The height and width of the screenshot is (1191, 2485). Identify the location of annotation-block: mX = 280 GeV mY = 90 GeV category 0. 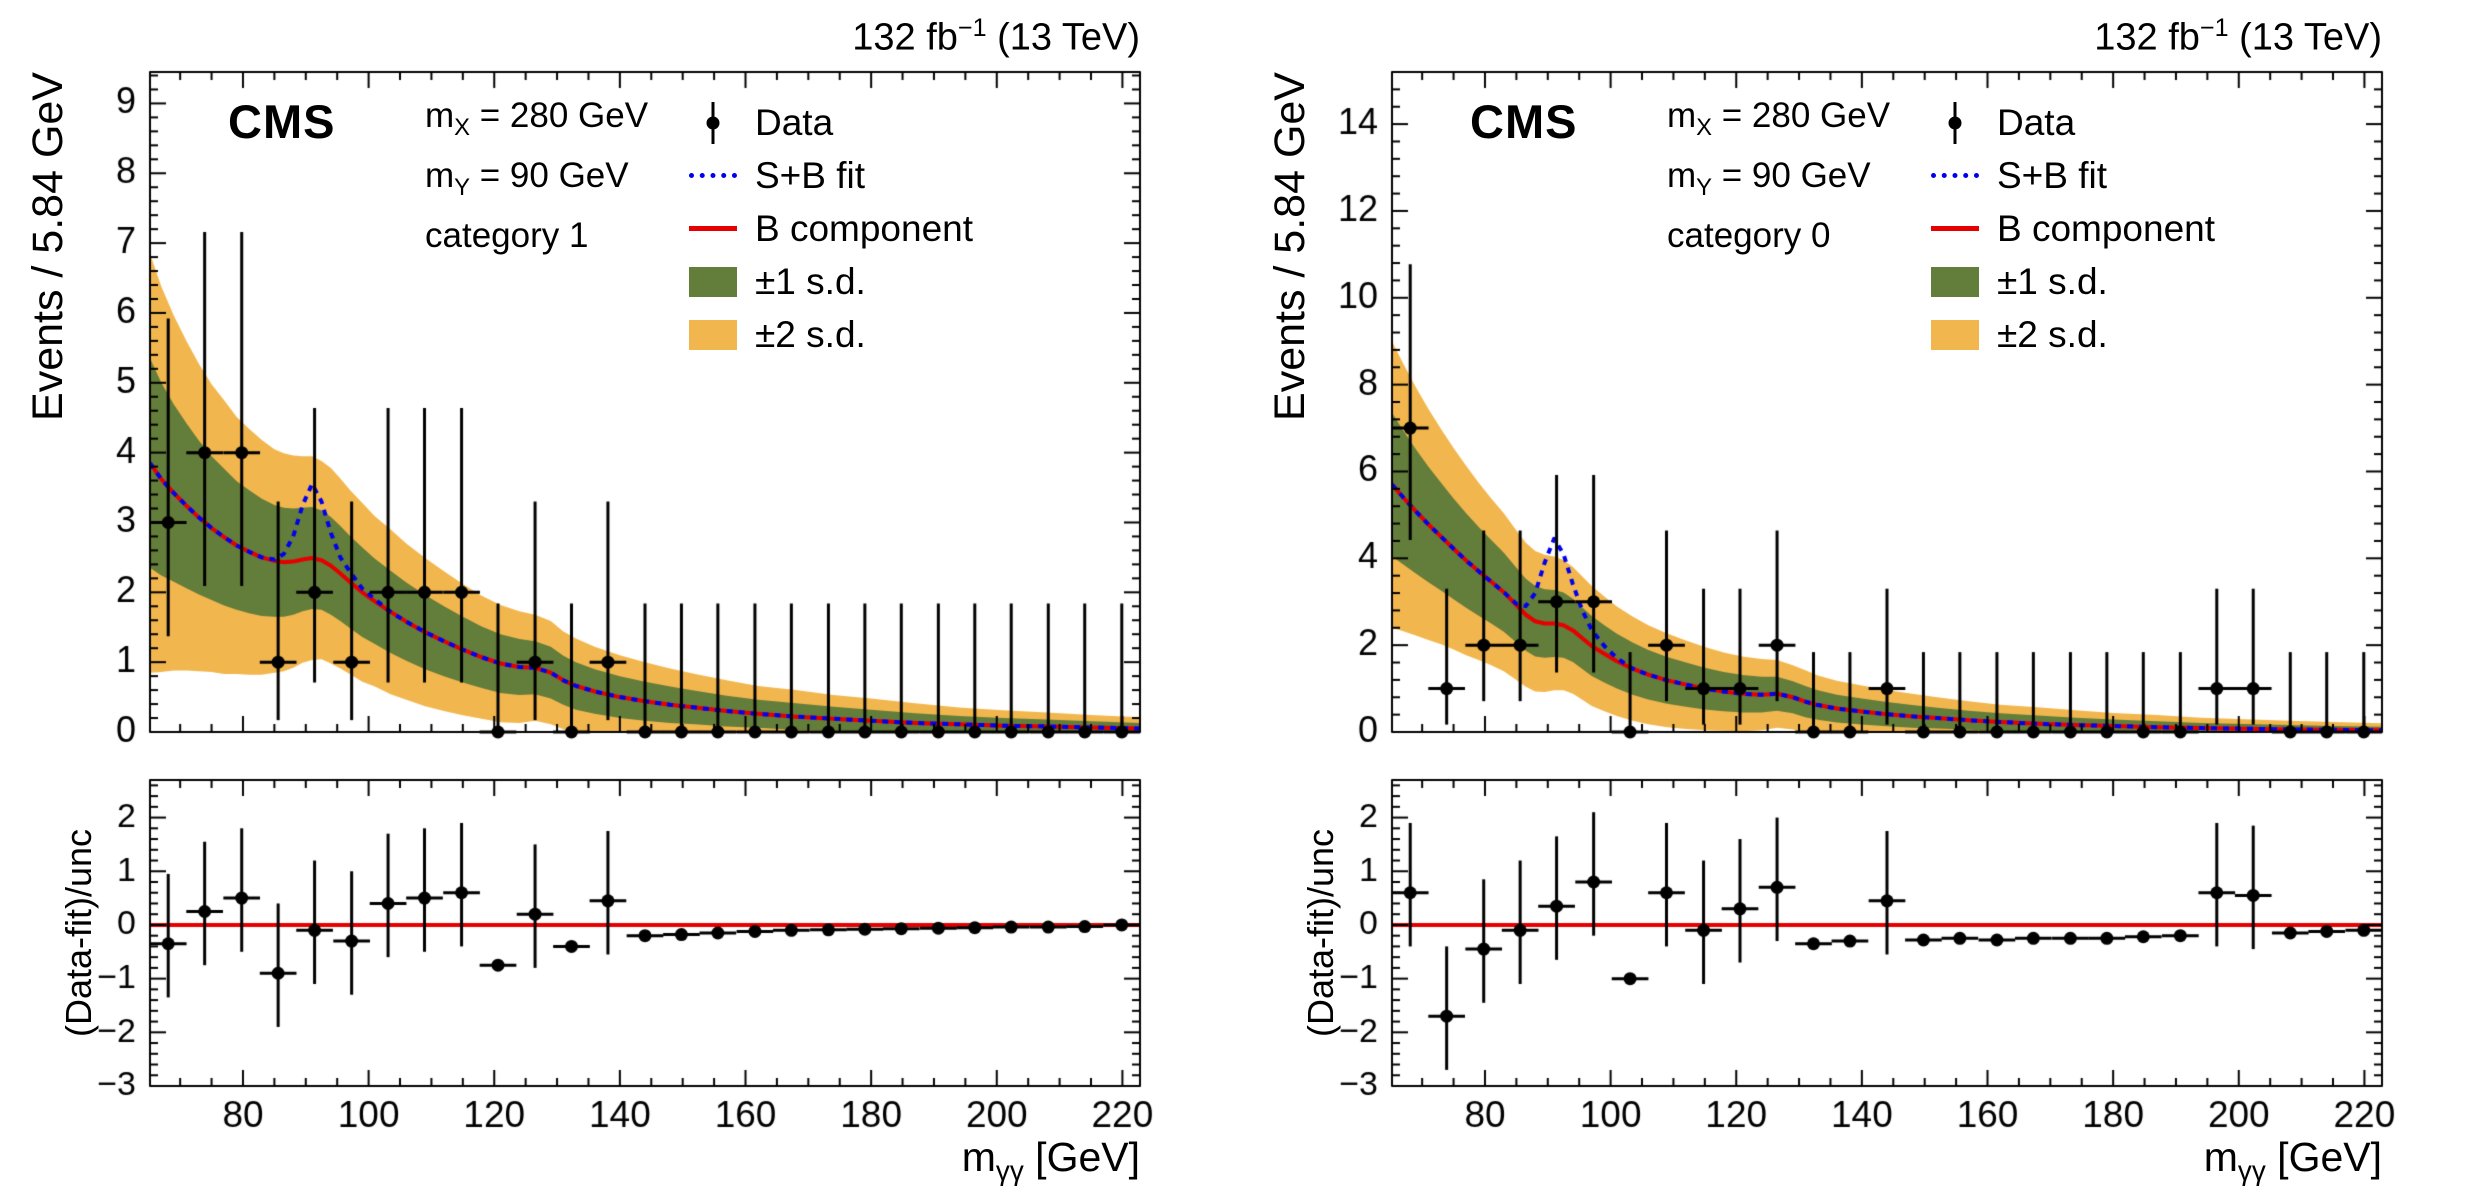
(1778, 176).